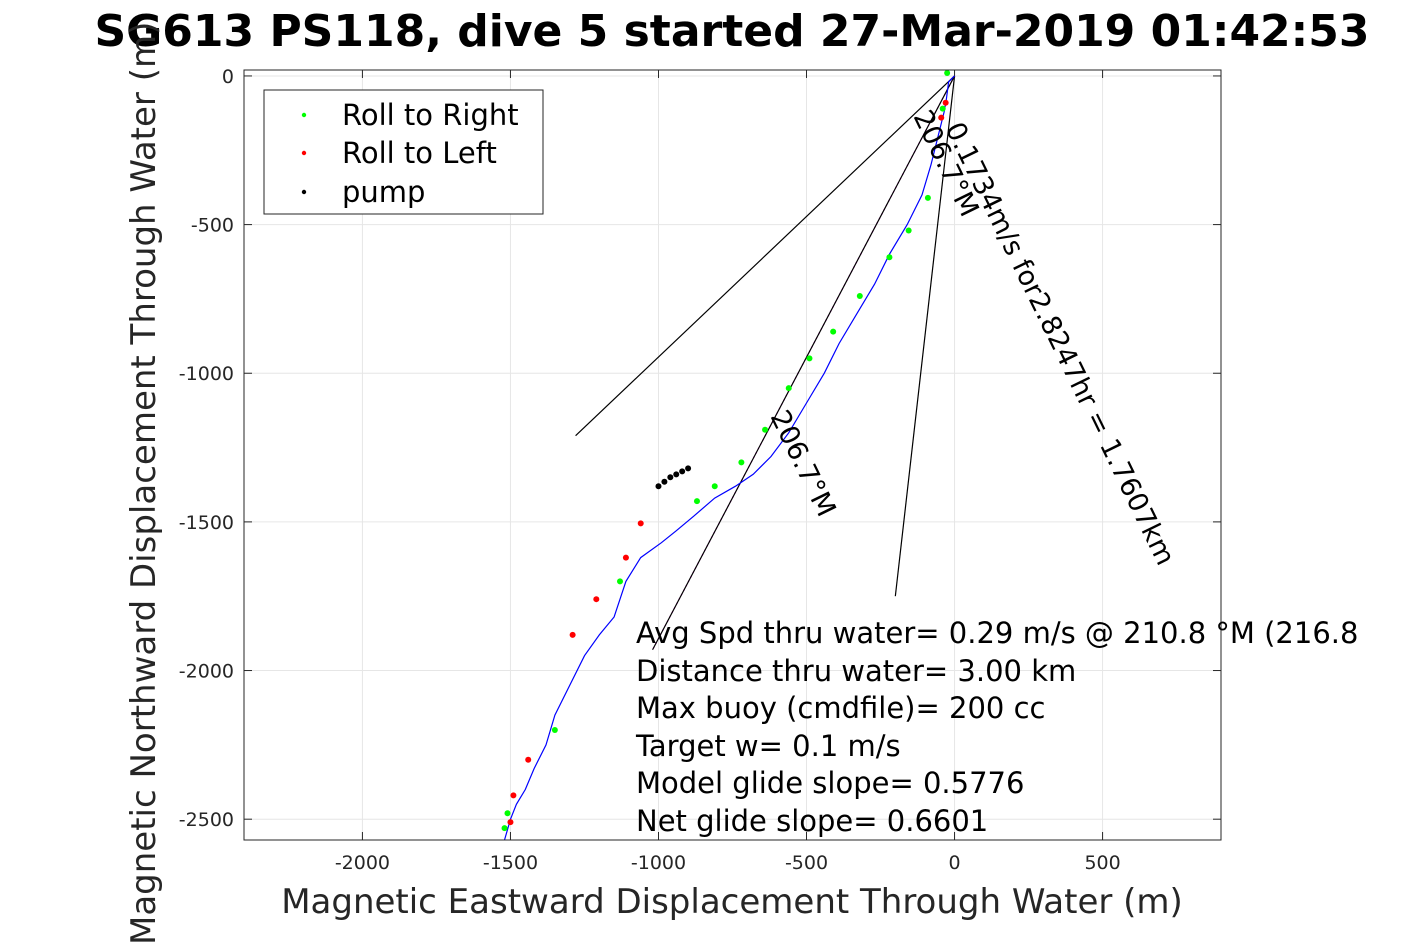  Describe the element at coordinates (954, 863) in the screenshot. I see `x-tick-label: 0` at that location.